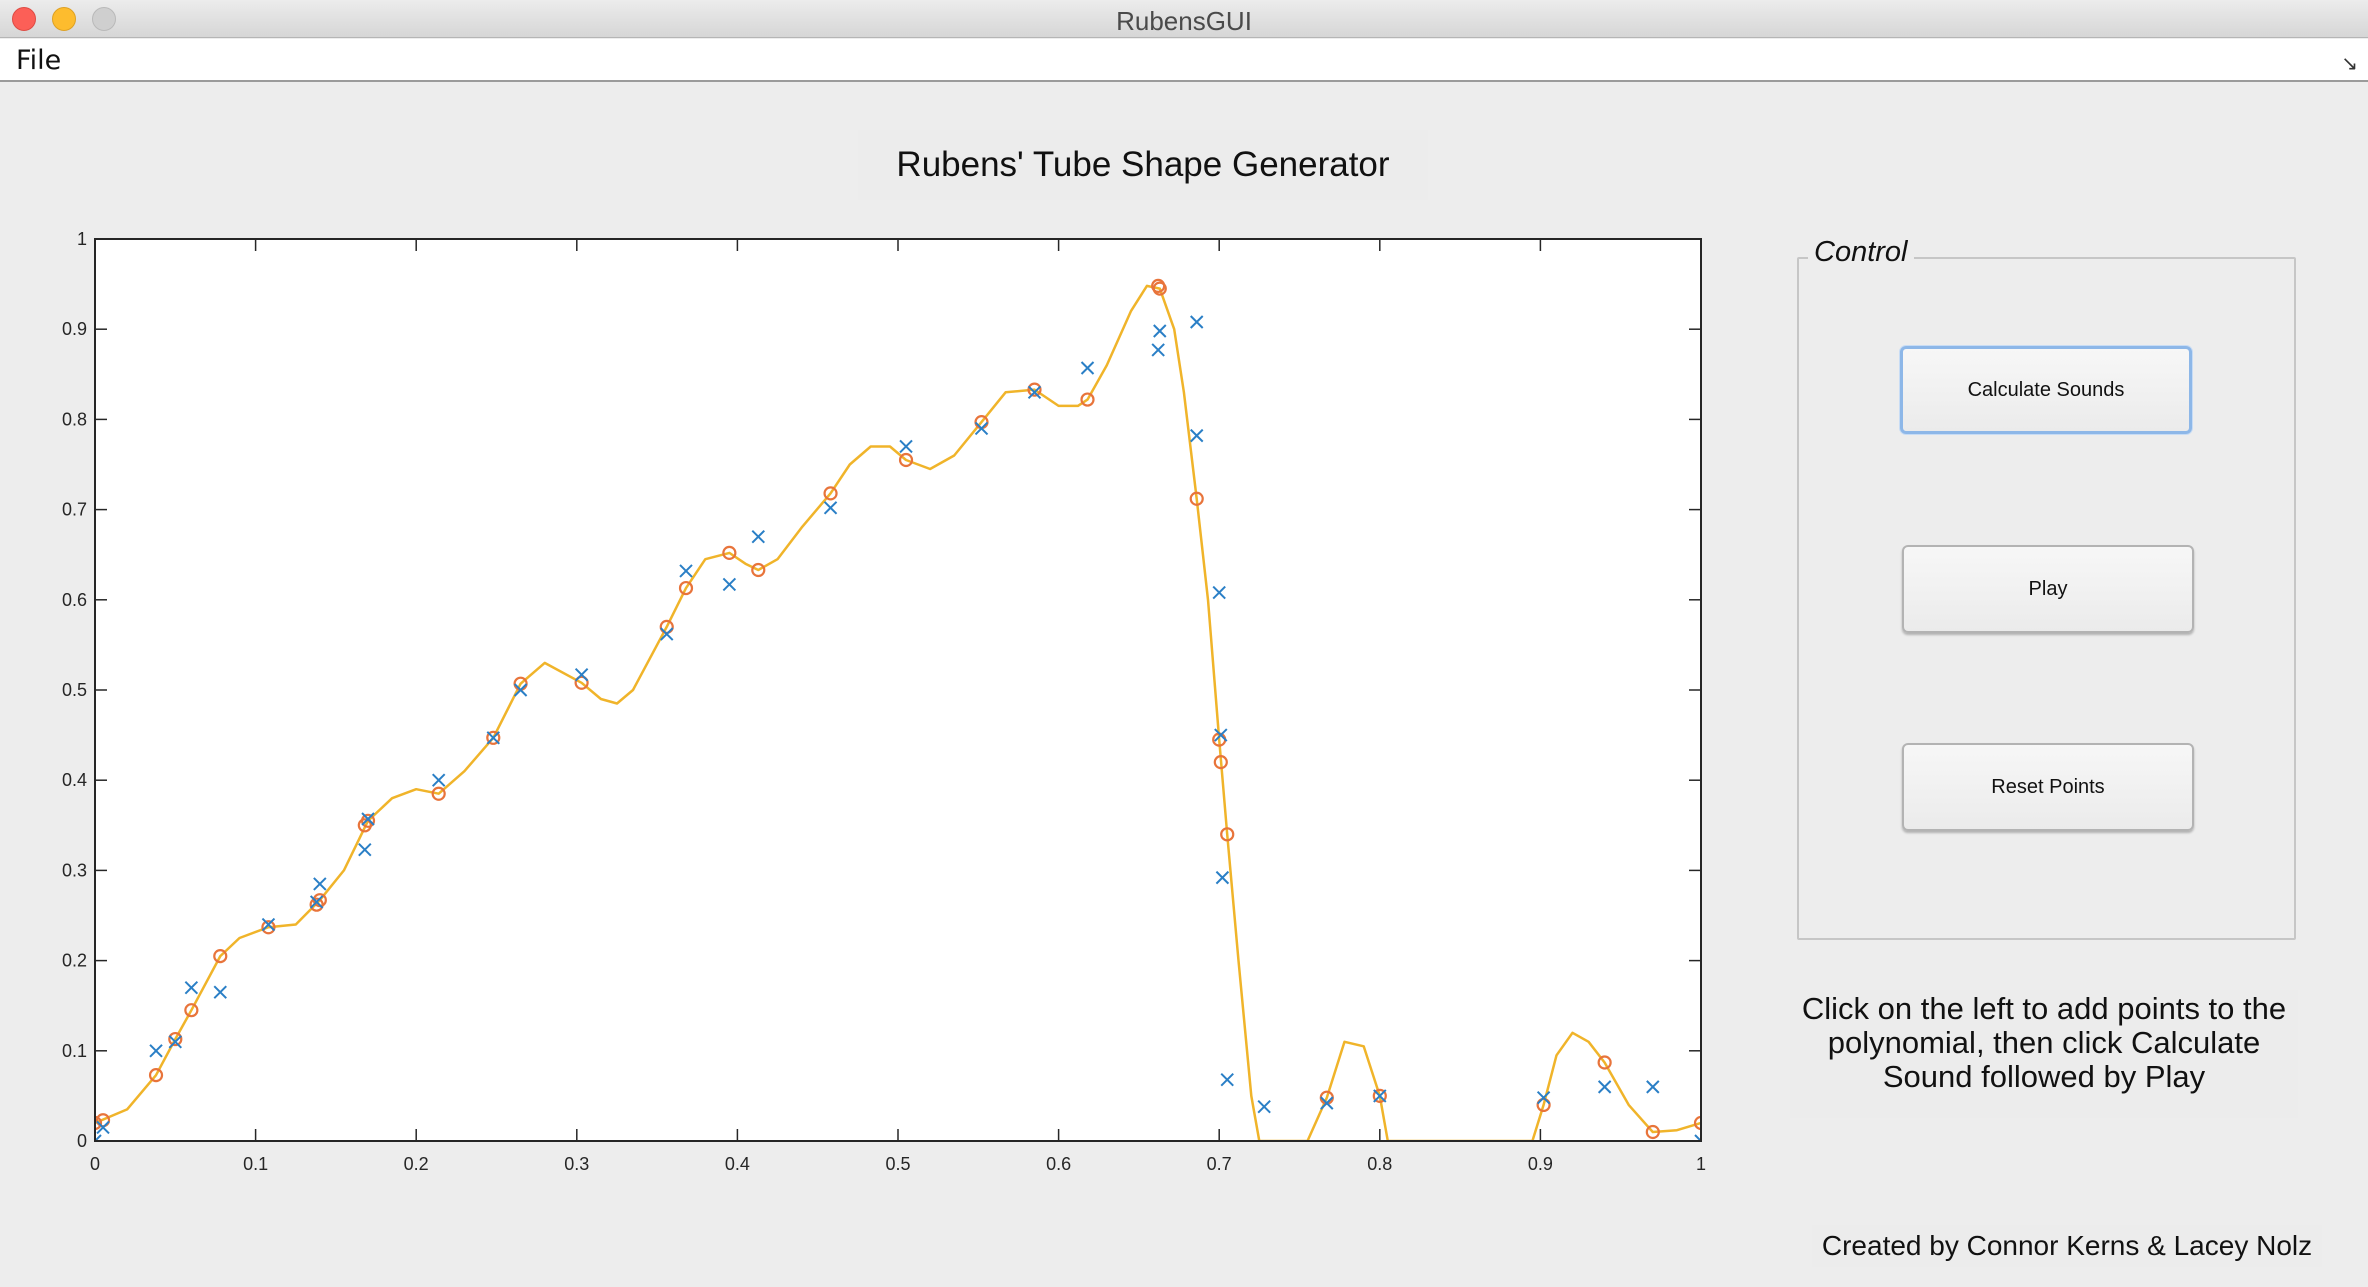 The width and height of the screenshot is (2368, 1287). Describe the element at coordinates (416, 1164) in the screenshot. I see `x-tick-label: 0.2` at that location.